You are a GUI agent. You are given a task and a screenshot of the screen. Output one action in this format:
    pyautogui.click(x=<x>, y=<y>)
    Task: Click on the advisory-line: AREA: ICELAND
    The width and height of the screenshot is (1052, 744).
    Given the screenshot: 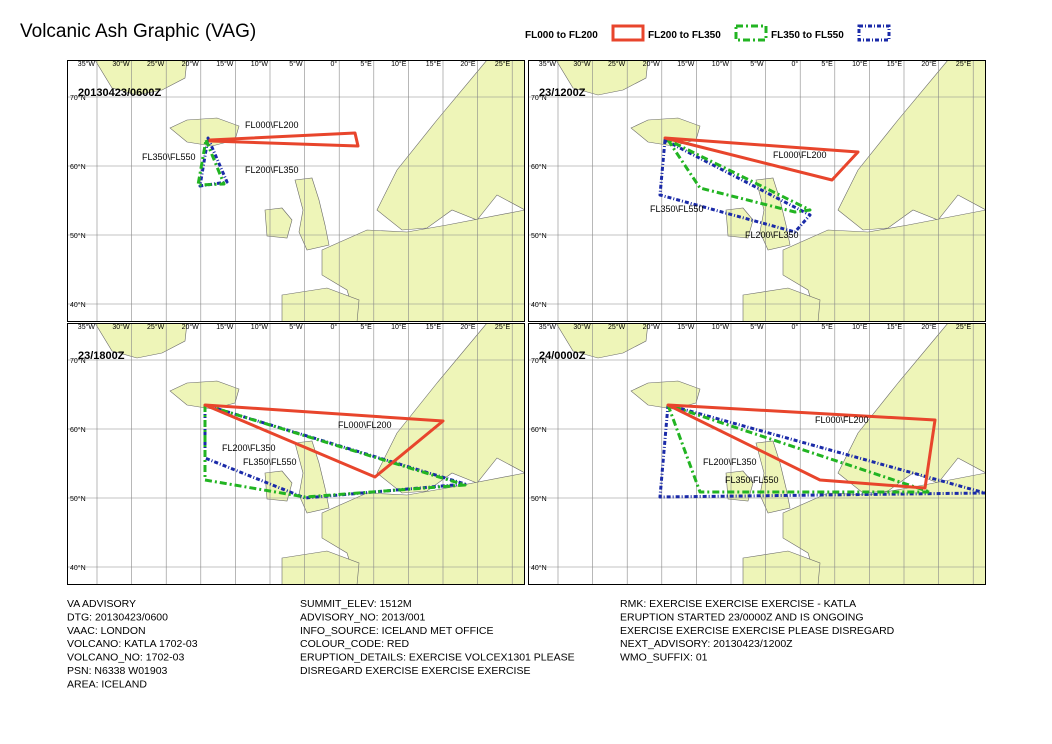 What is the action you would take?
    pyautogui.click(x=107, y=684)
    